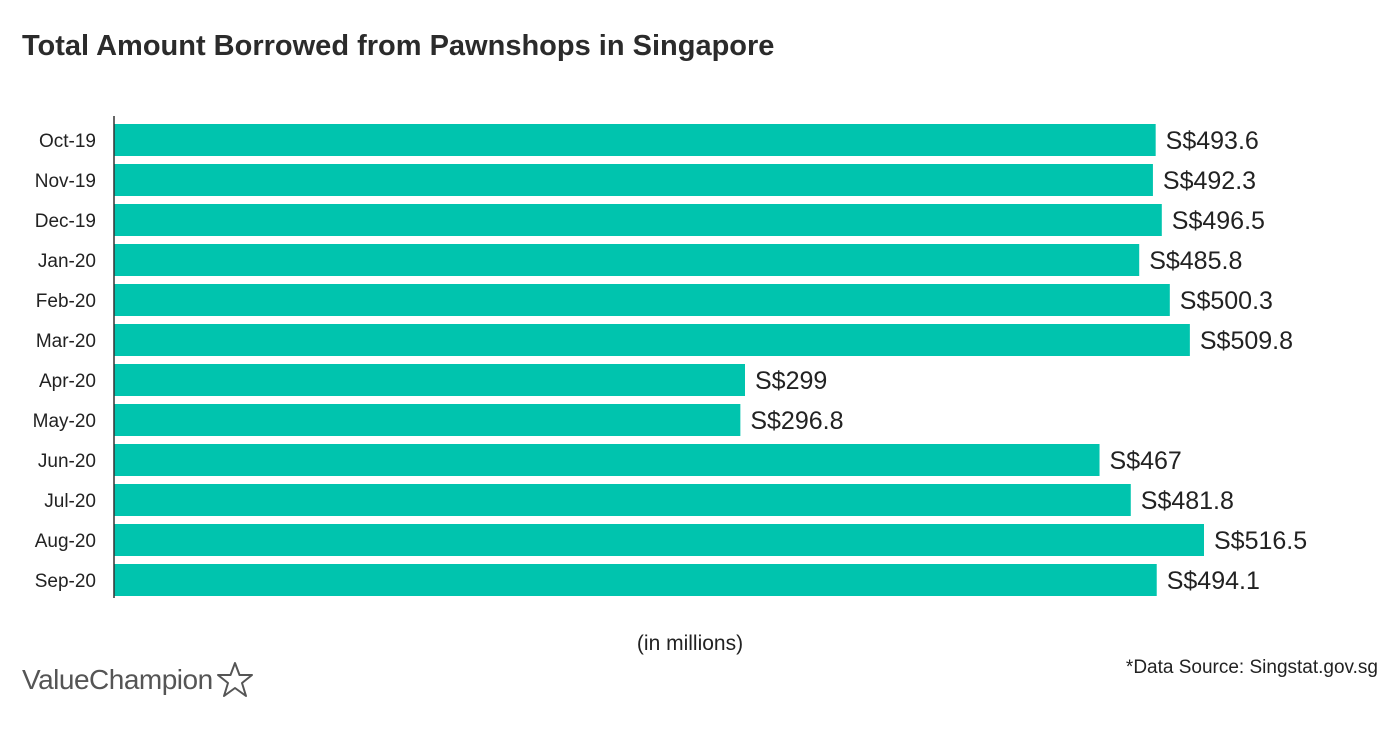 Image resolution: width=1400 pixels, height=734 pixels. What do you see at coordinates (1218, 221) in the screenshot?
I see `bar-value-label: S$496.5` at bounding box center [1218, 221].